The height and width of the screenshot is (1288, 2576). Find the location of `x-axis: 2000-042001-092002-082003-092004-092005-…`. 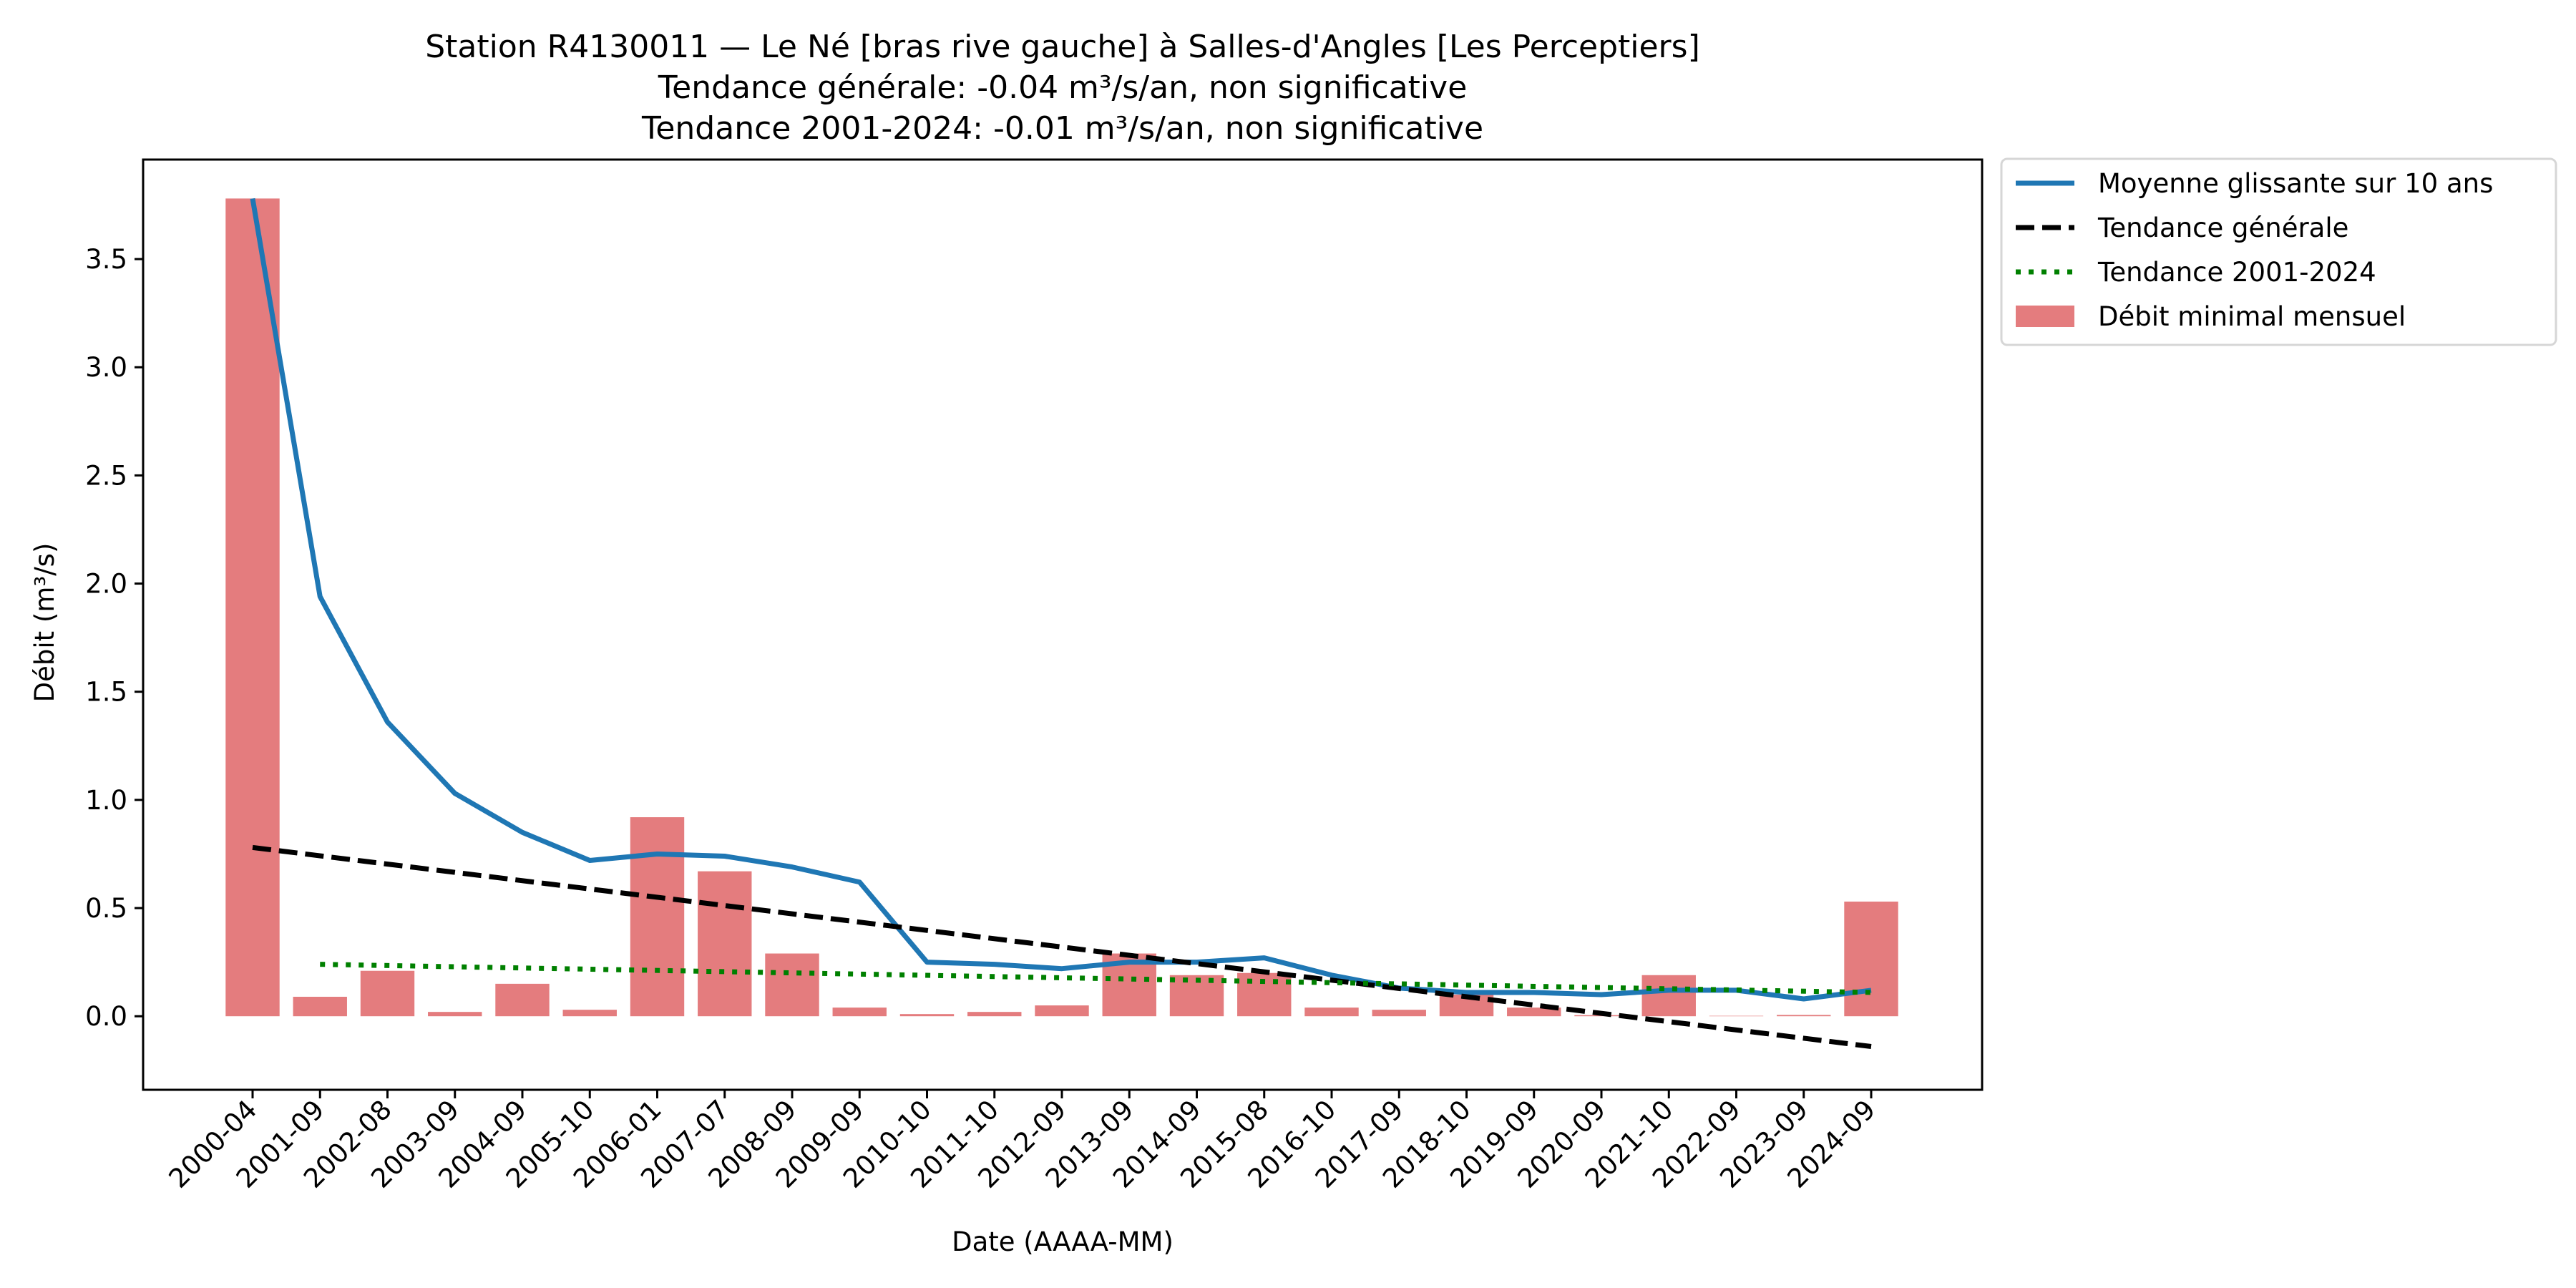

x-axis: 2000-042001-092002-082003-092004-092005-… is located at coordinates (1022, 1142).